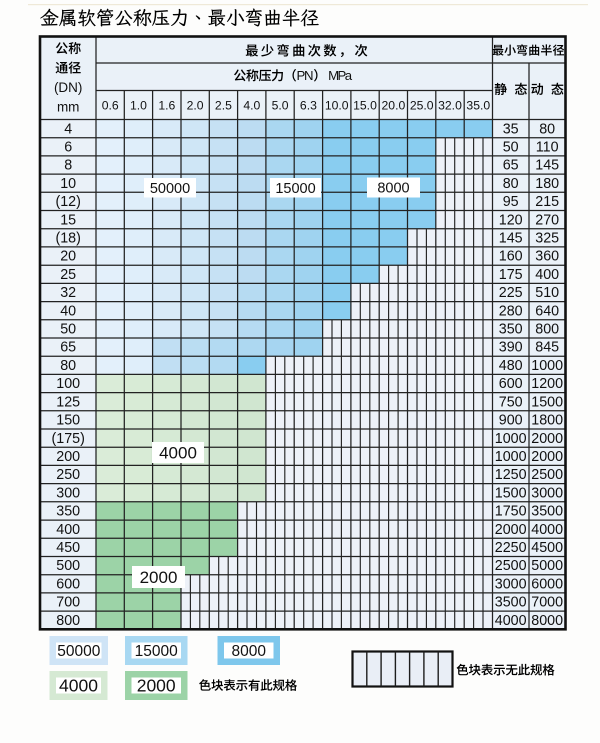  Describe the element at coordinates (166, 106) in the screenshot. I see `svg-text: 1.6` at that location.